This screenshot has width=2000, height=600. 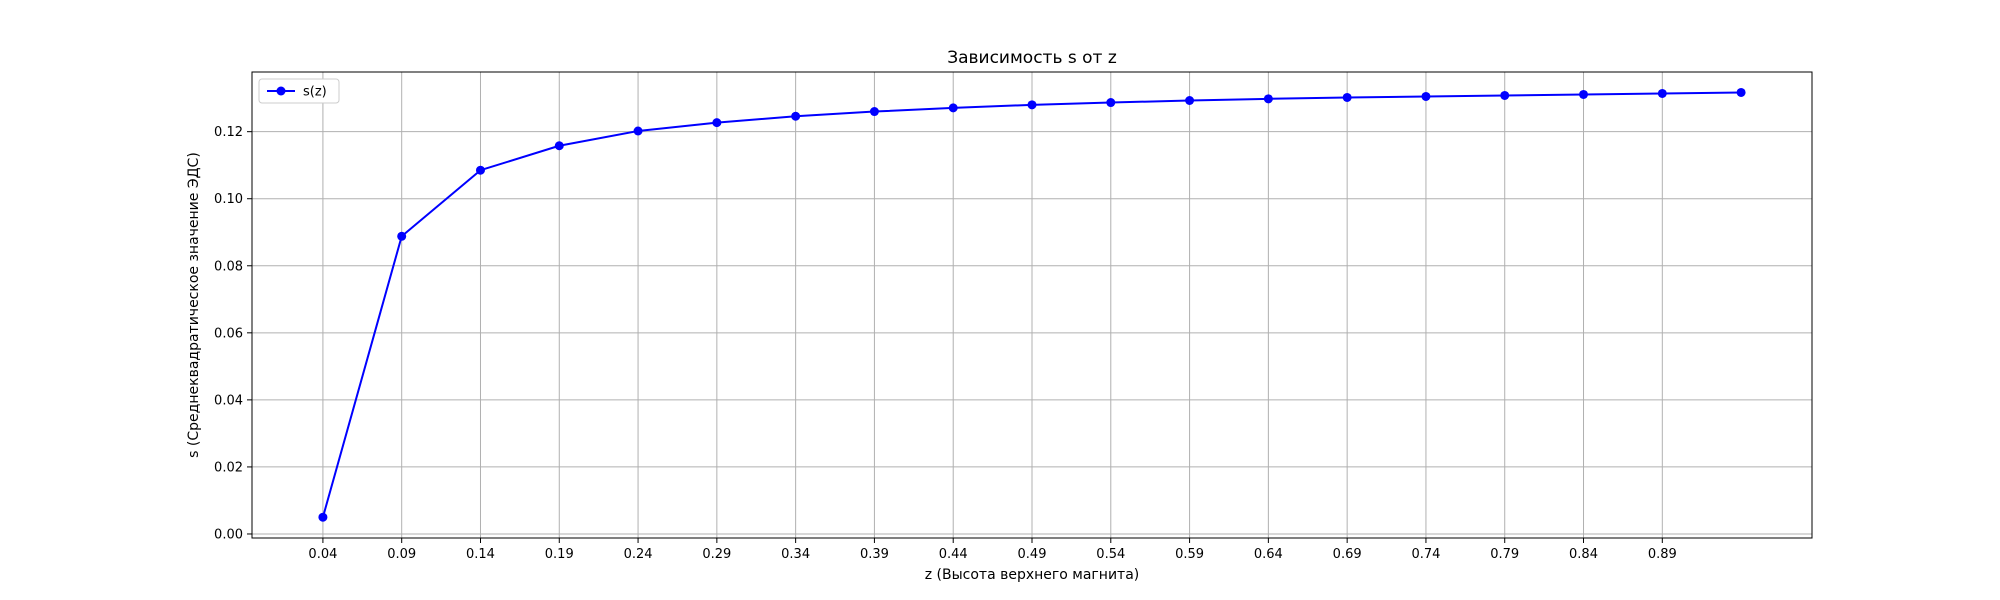 What do you see at coordinates (1425, 554) in the screenshot?
I see `x-tick-label: 0.74` at bounding box center [1425, 554].